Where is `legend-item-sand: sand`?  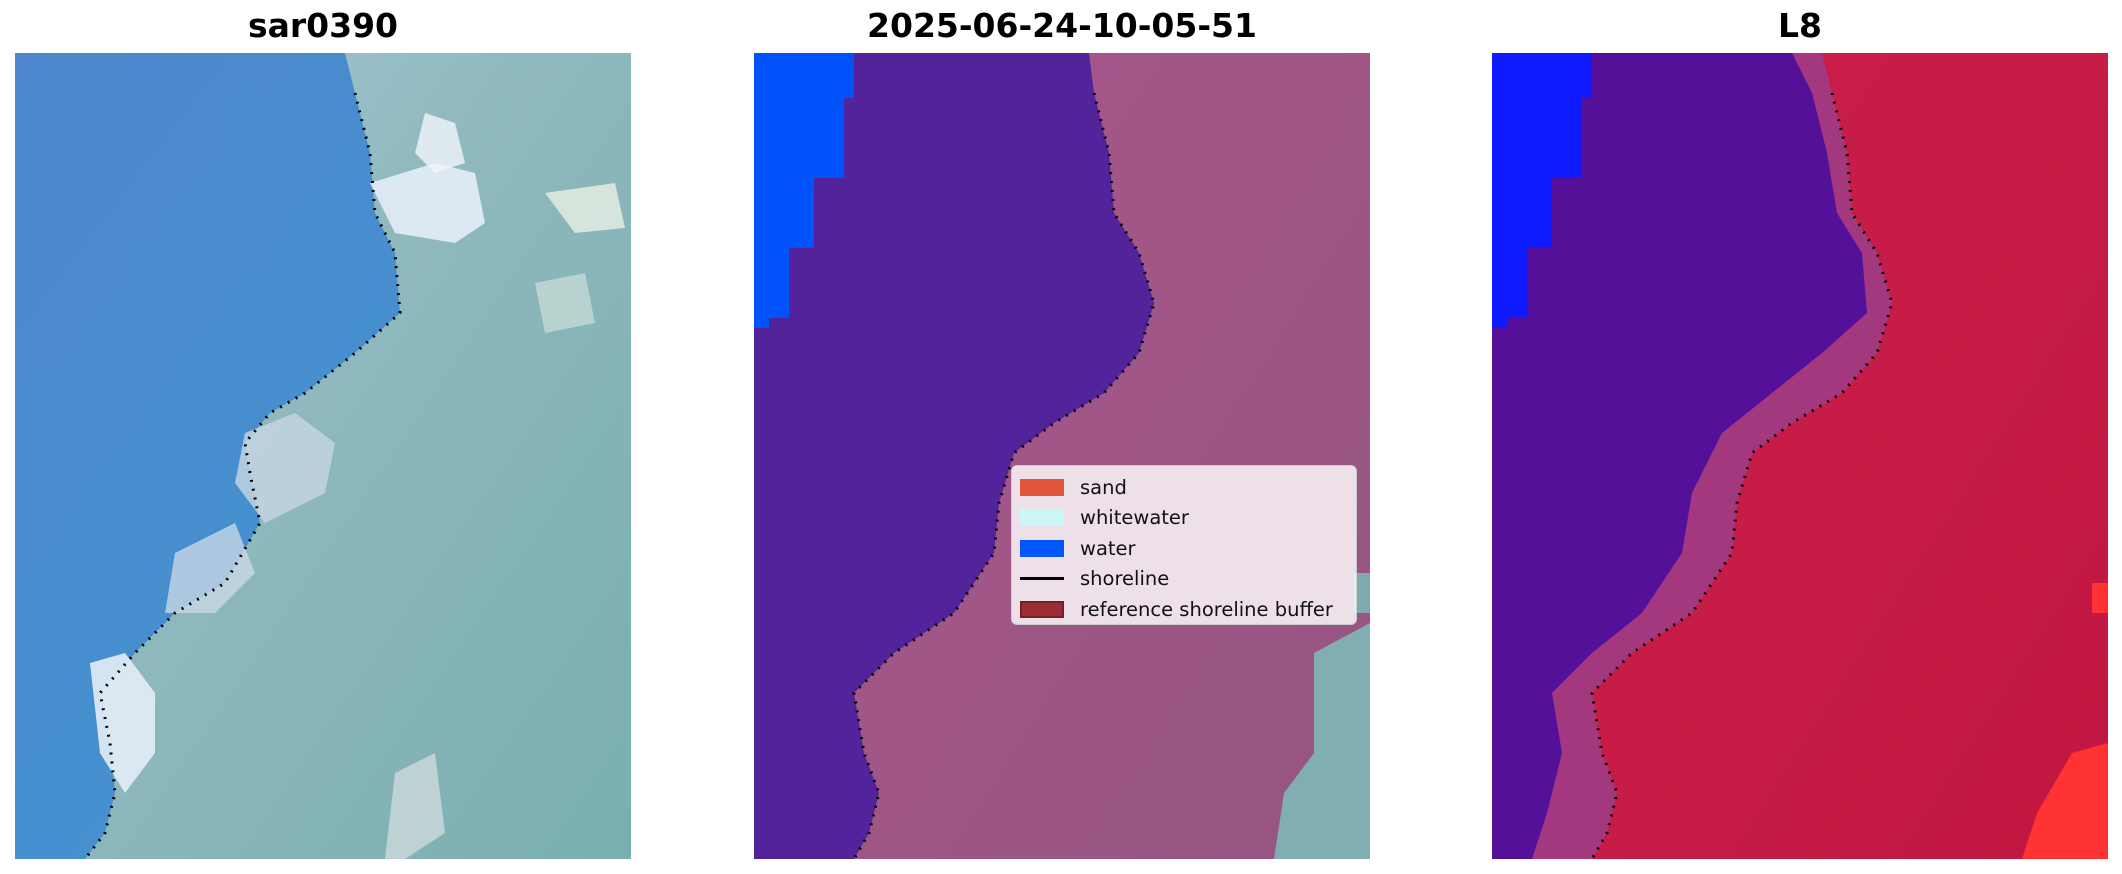 legend-item-sand: sand is located at coordinates (1184, 487).